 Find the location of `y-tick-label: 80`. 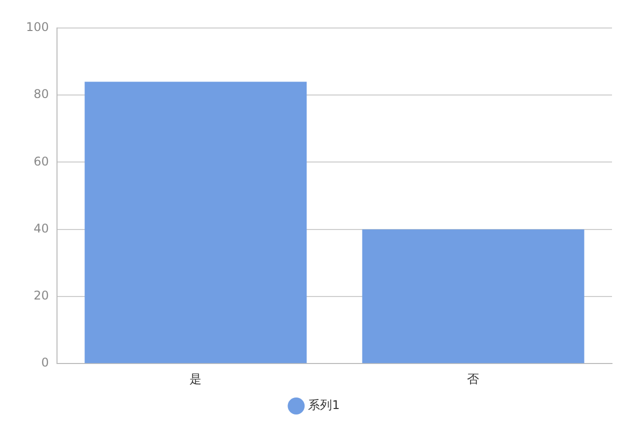

y-tick-label: 80 is located at coordinates (41, 94).